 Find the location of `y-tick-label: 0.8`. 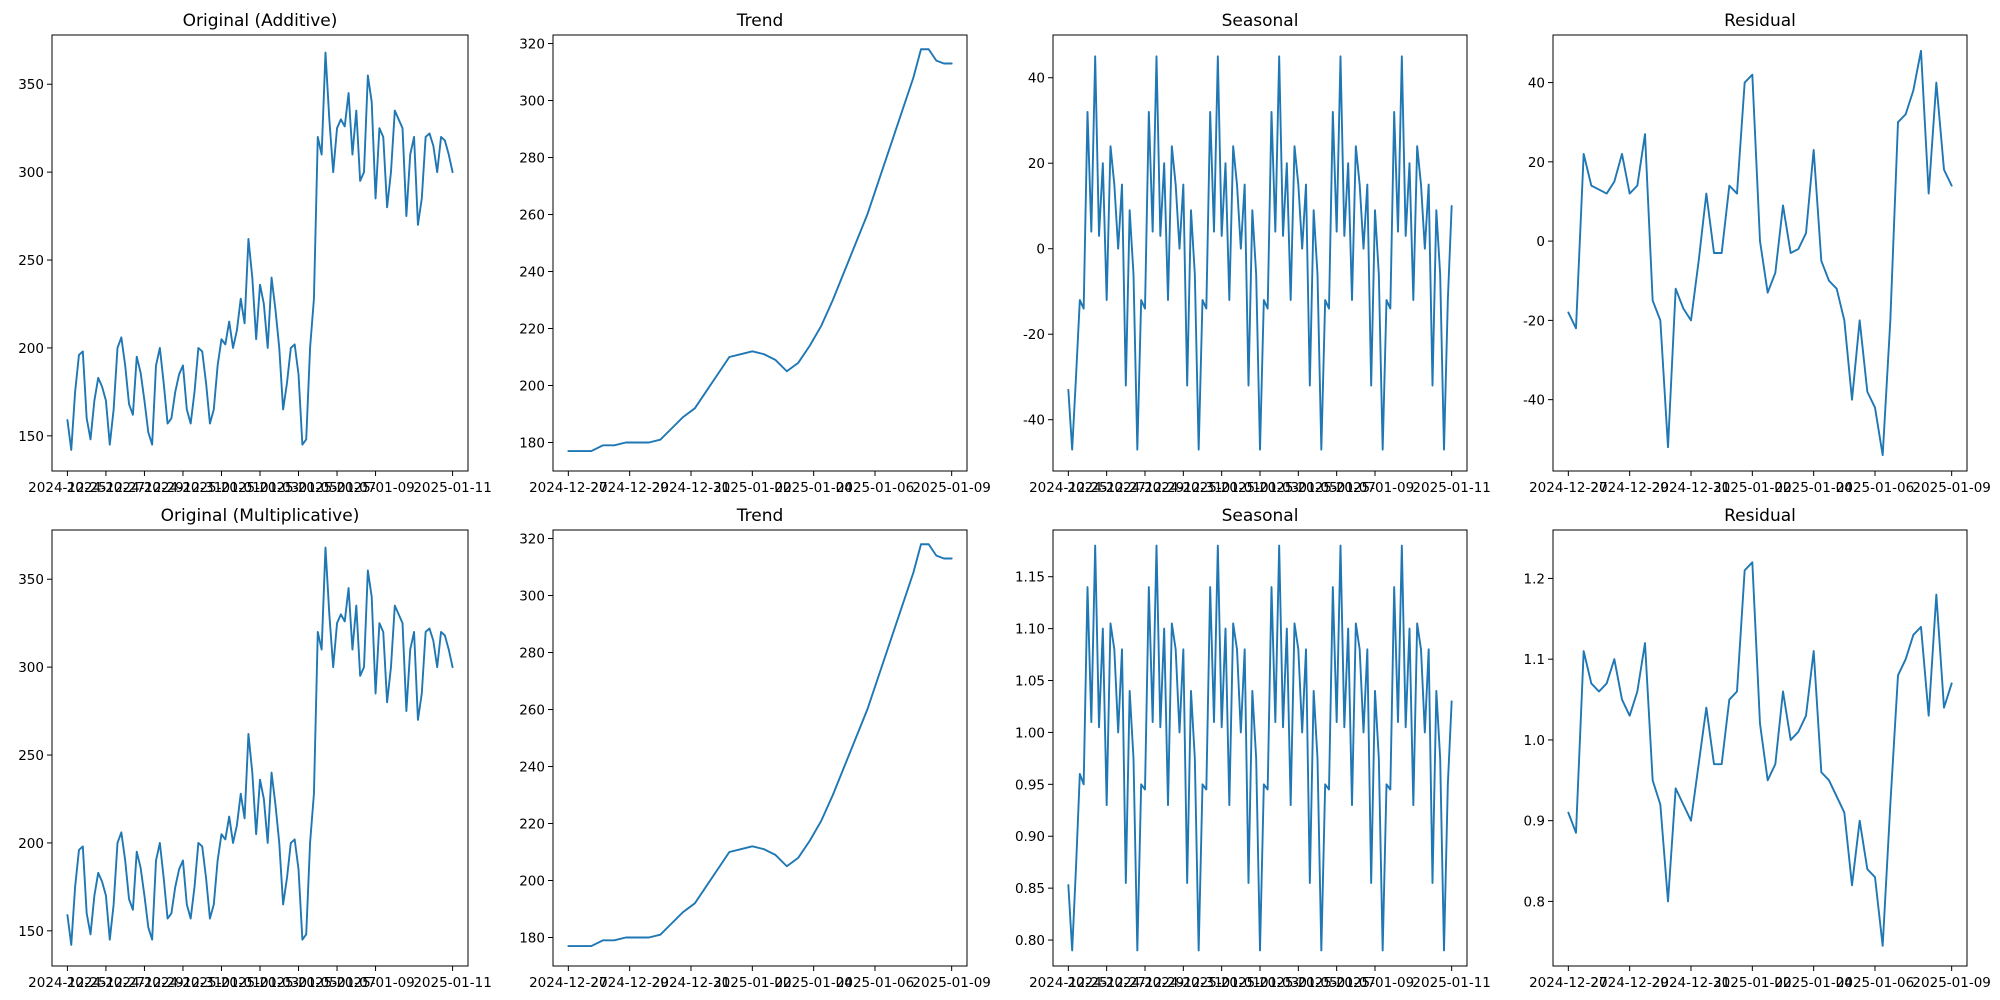

y-tick-label: 0.8 is located at coordinates (1534, 902).